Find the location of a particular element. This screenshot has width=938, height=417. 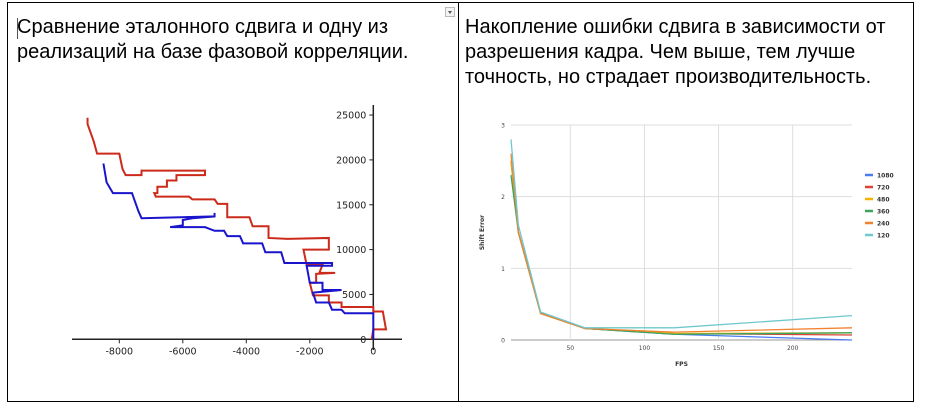

dropdown-arrow-icon is located at coordinates (450, 12).